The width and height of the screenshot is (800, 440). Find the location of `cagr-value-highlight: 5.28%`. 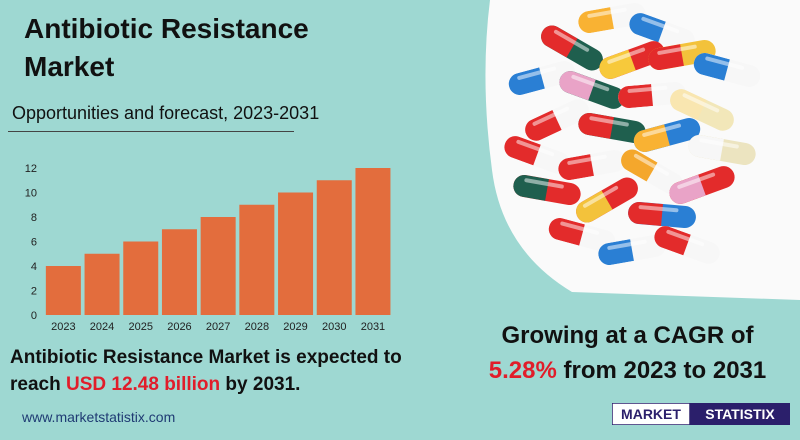

cagr-value-highlight: 5.28% is located at coordinates (522, 370).